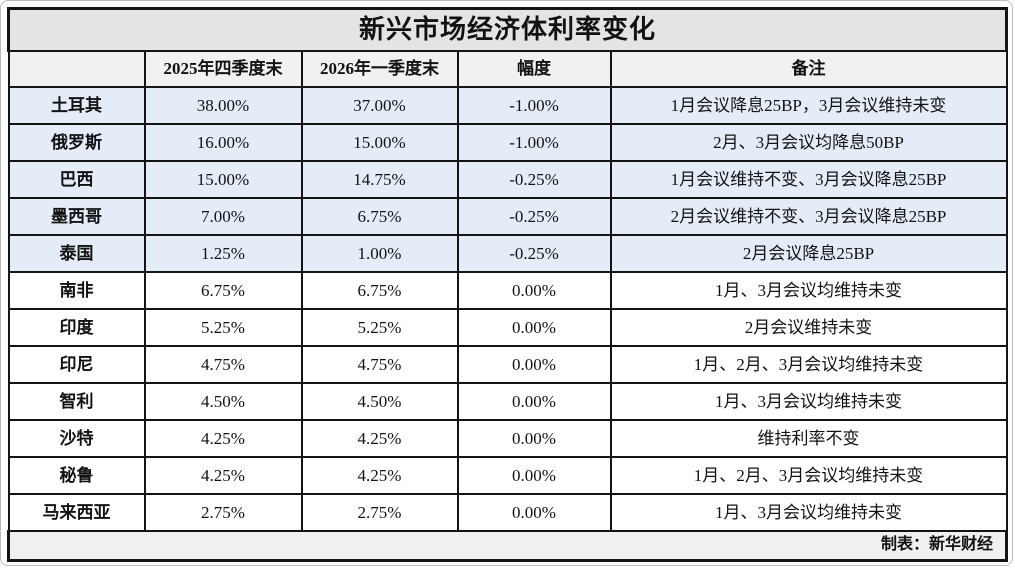 This screenshot has width=1015, height=568. What do you see at coordinates (379, 142) in the screenshot?
I see `q1-2026-rate-cell: 15.00%` at bounding box center [379, 142].